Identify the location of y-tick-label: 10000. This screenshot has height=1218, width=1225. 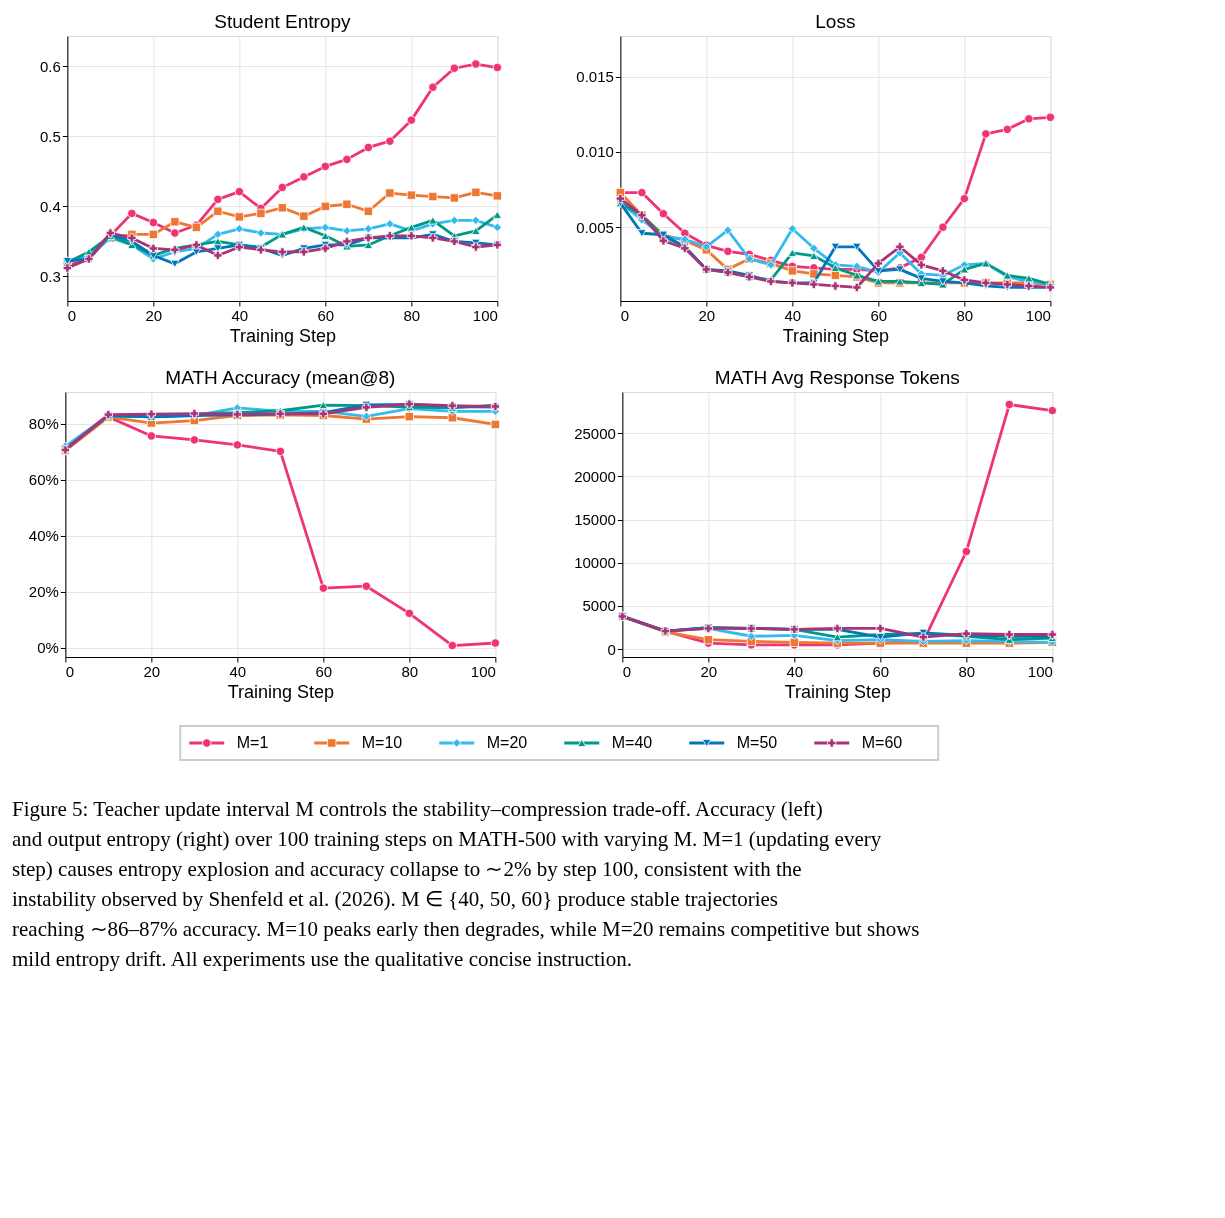
(595, 563).